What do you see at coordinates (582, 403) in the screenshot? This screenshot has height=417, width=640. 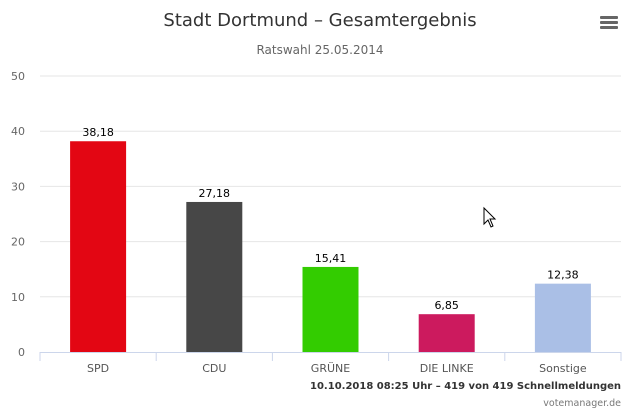 I see `source-credit: votemanager.de` at bounding box center [582, 403].